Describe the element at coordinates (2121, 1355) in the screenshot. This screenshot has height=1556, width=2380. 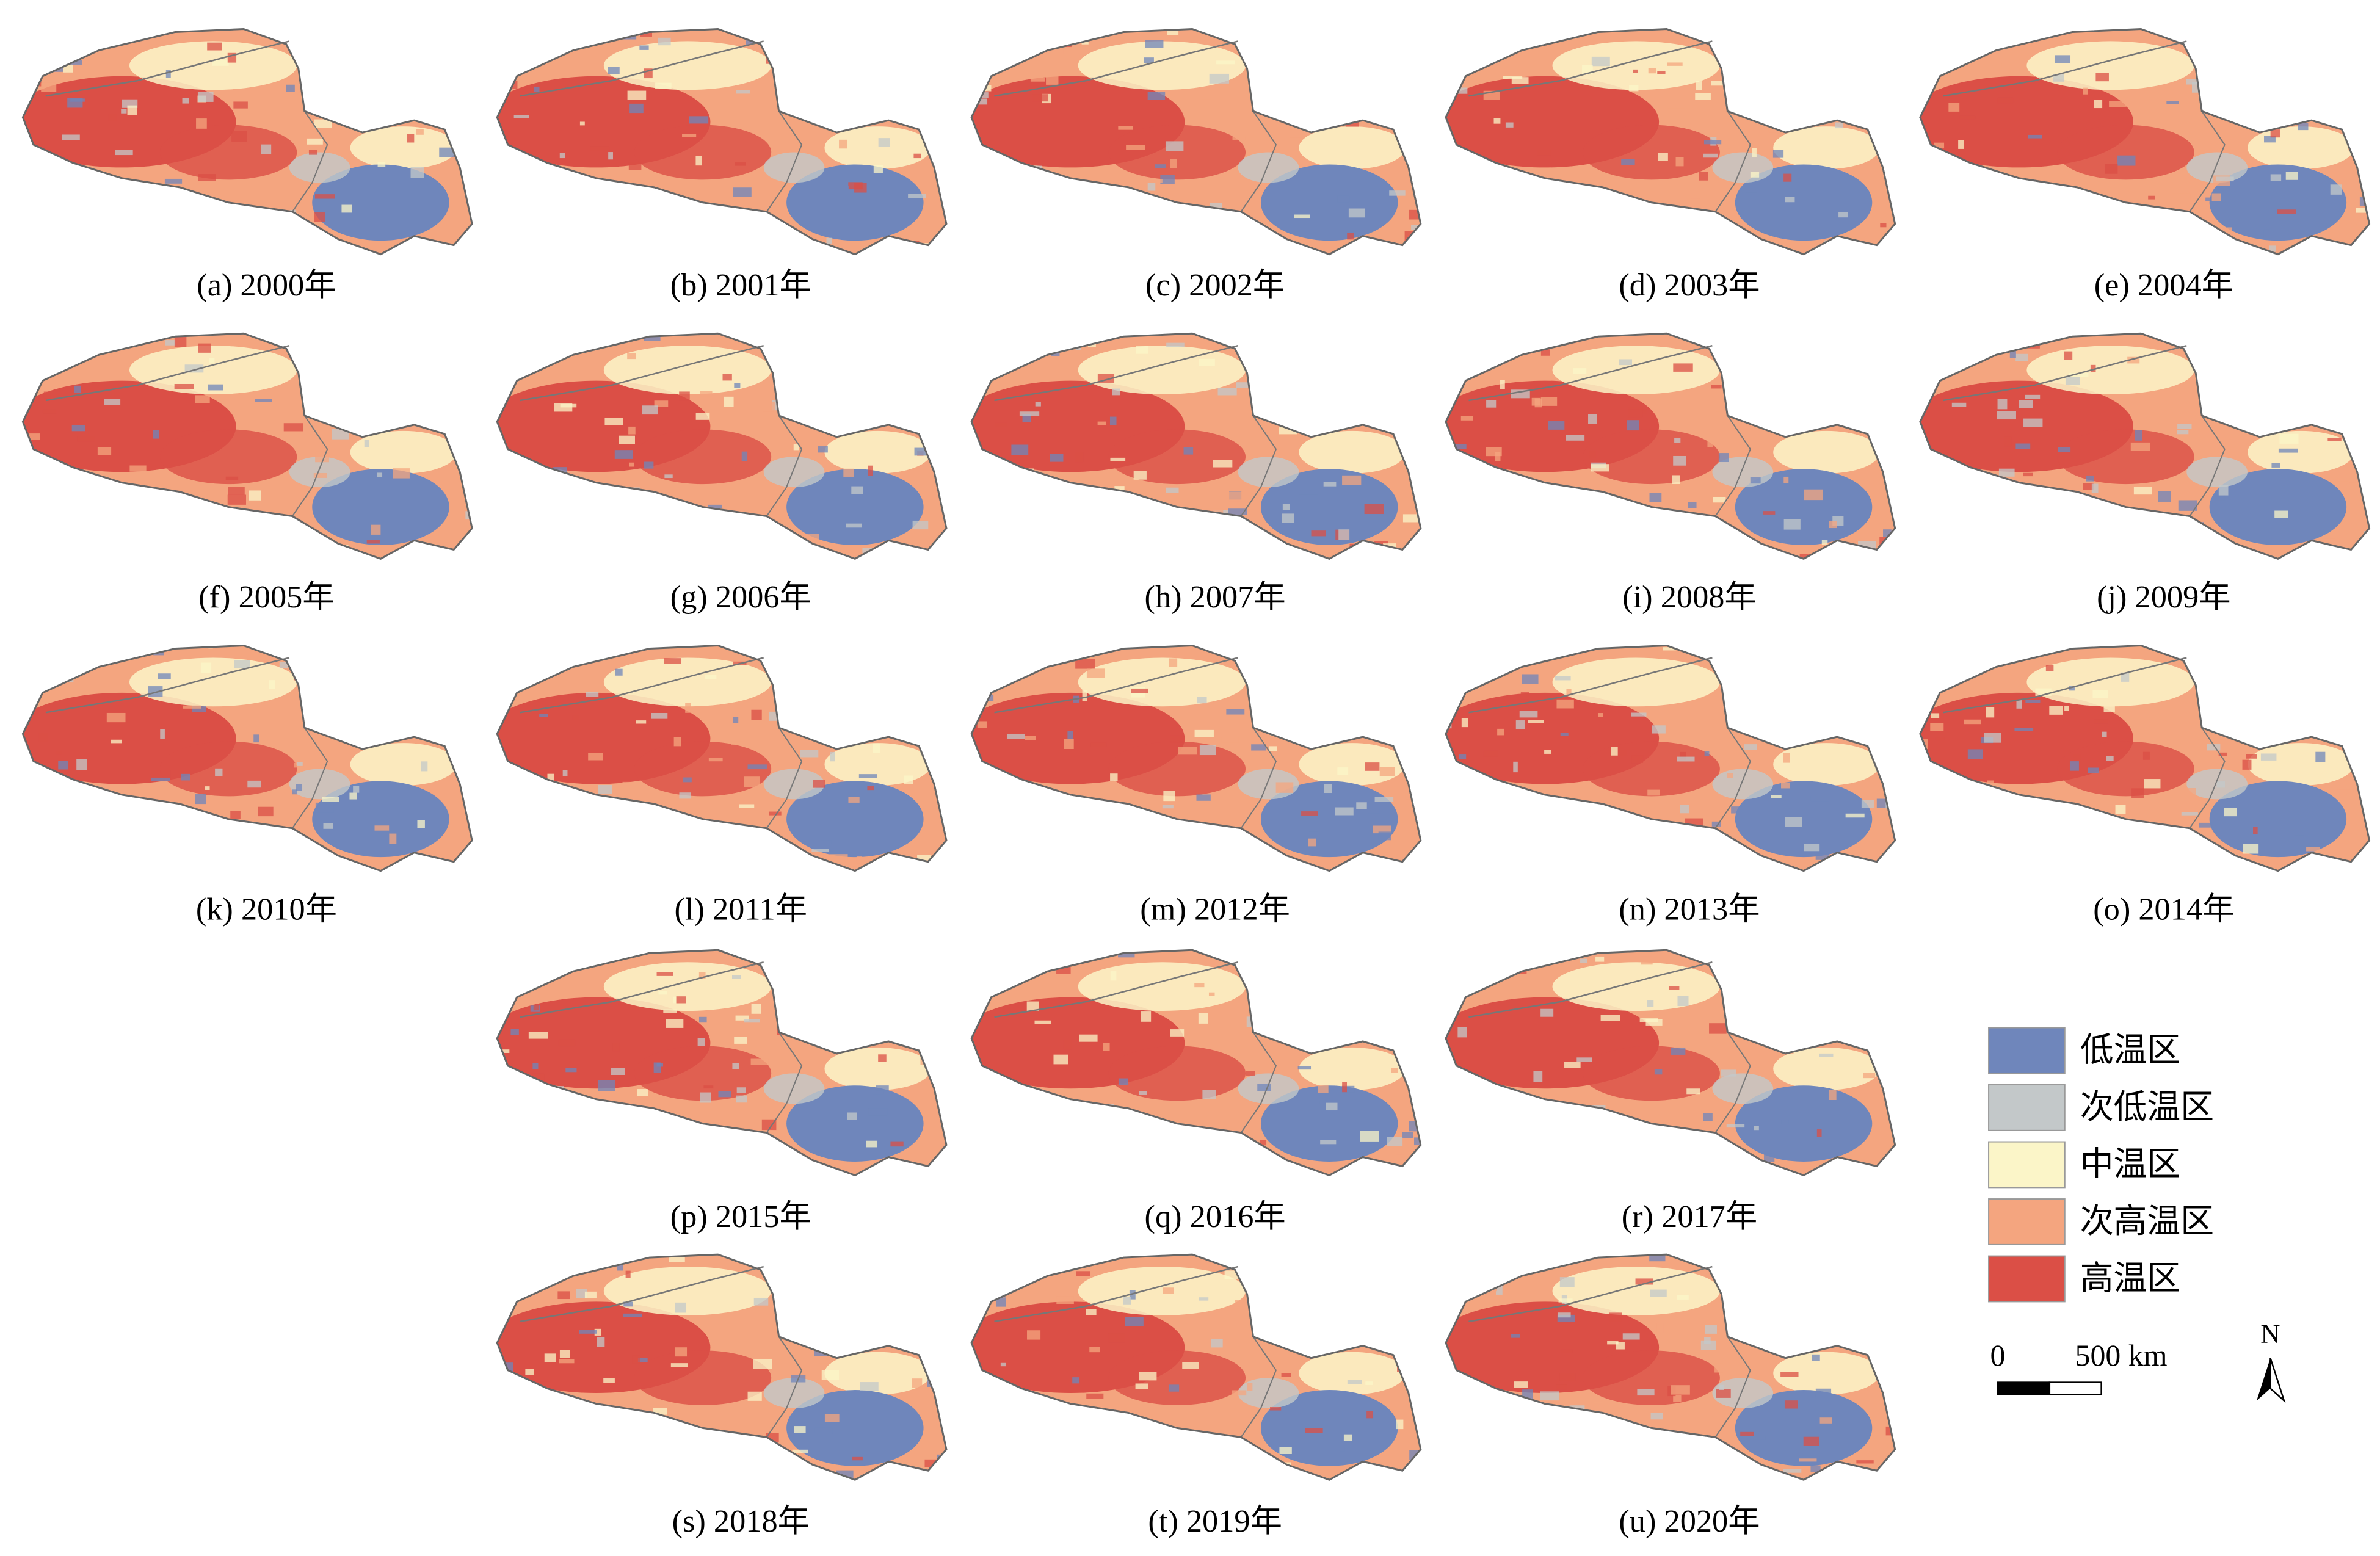
I see `scale-end: 500 km` at that location.